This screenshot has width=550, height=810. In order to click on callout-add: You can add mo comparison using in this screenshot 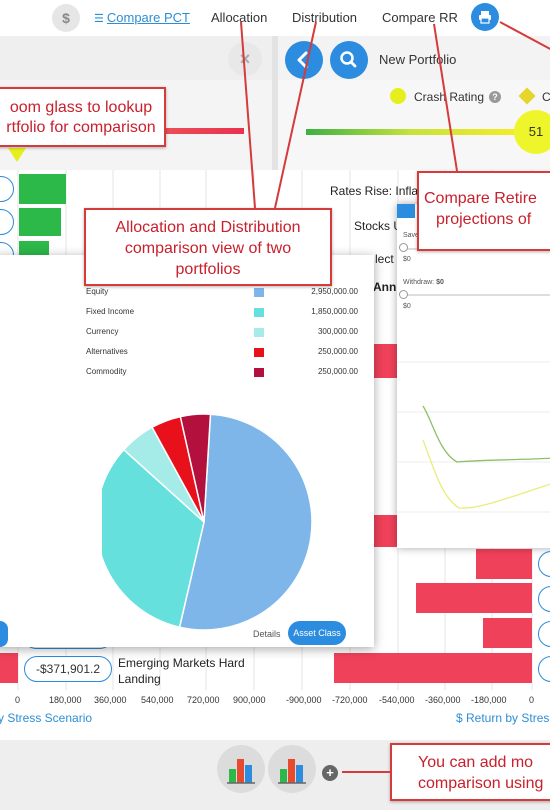, I will do `click(470, 772)`.